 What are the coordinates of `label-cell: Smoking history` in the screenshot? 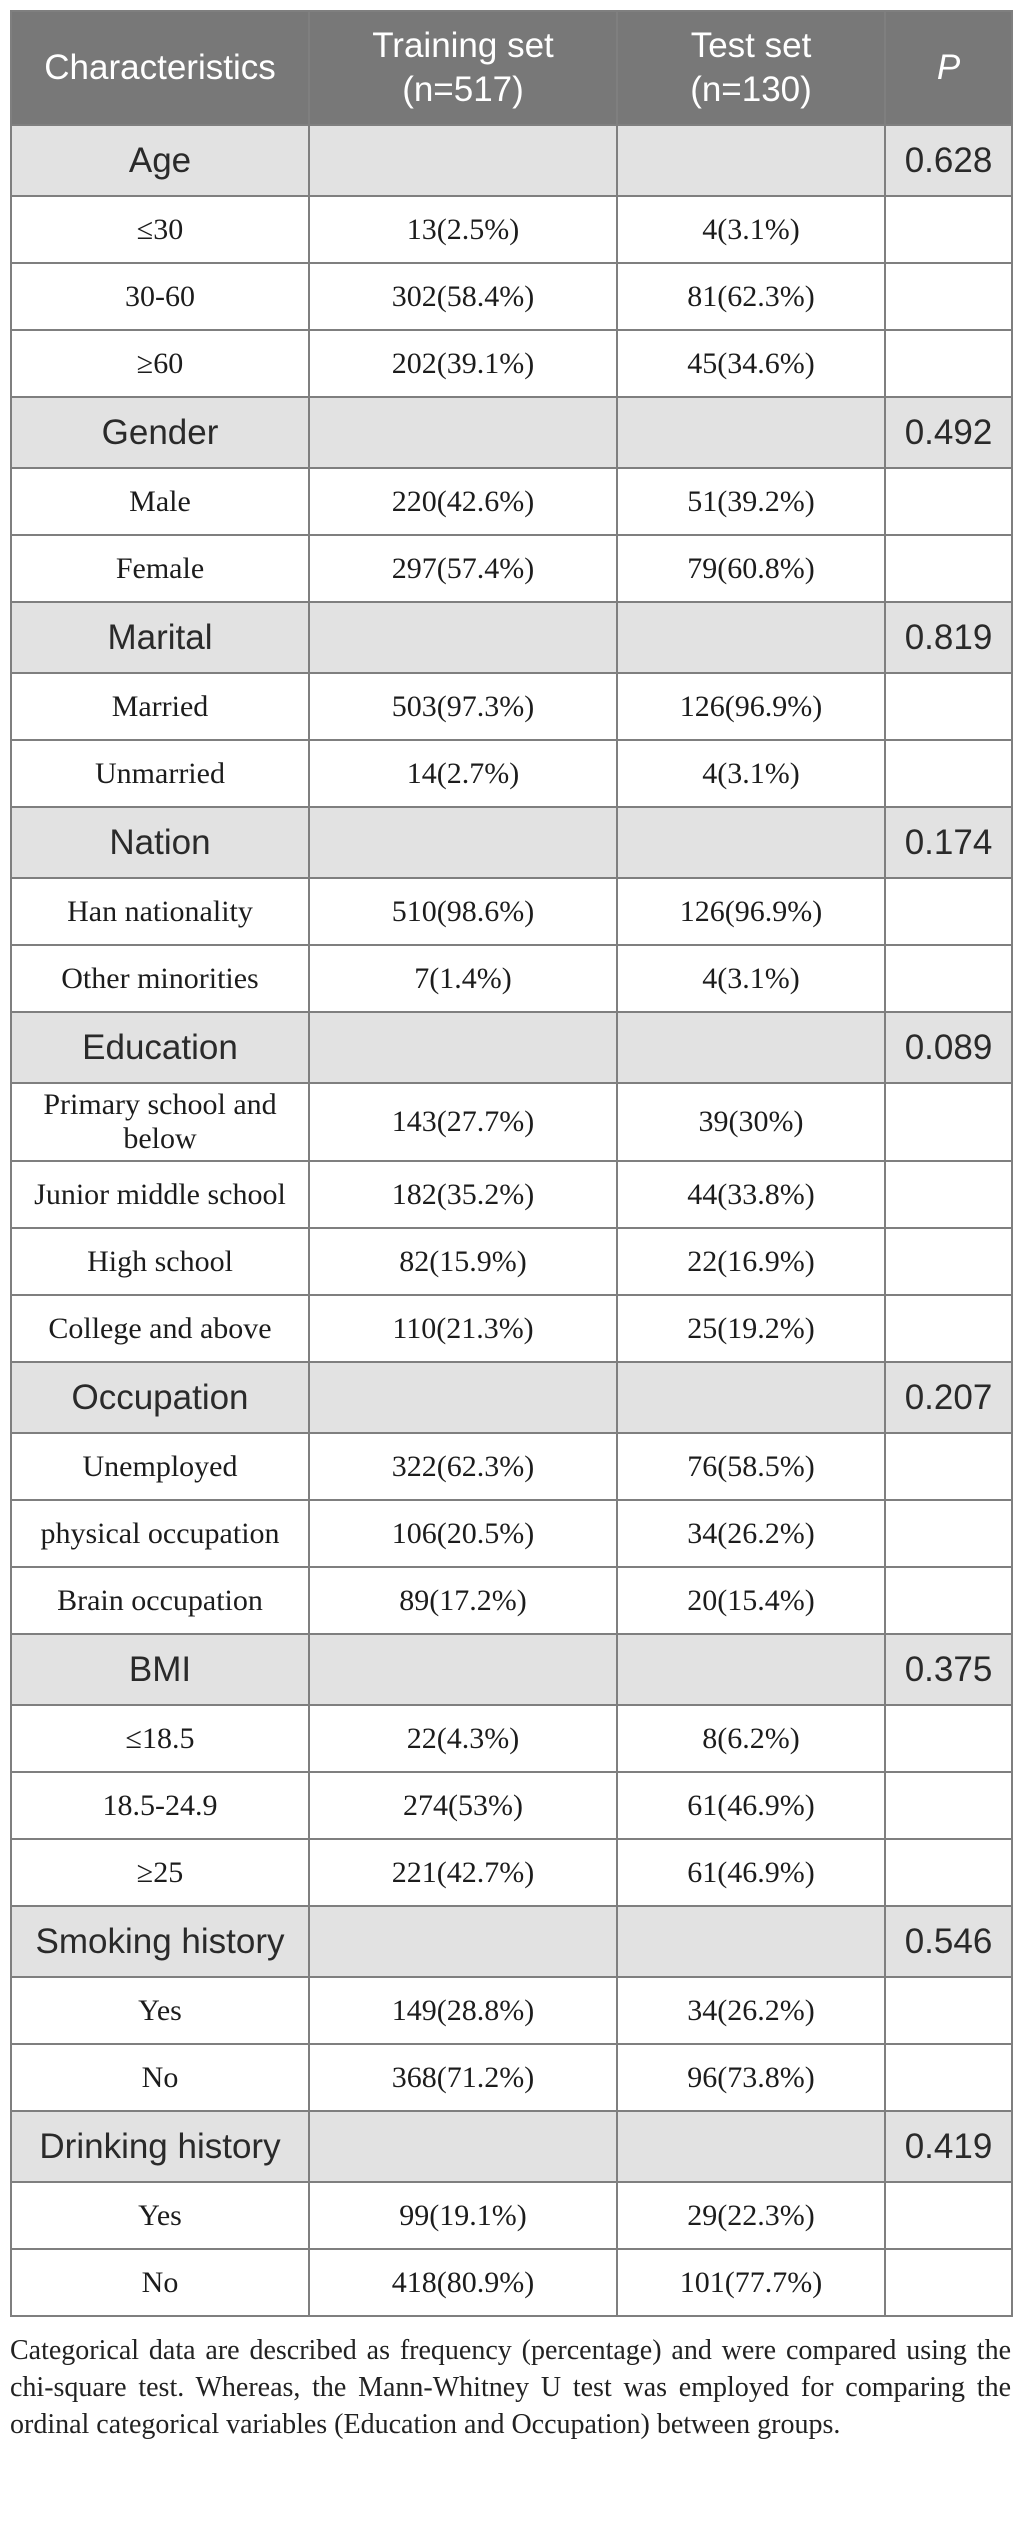 It's located at (160, 1941).